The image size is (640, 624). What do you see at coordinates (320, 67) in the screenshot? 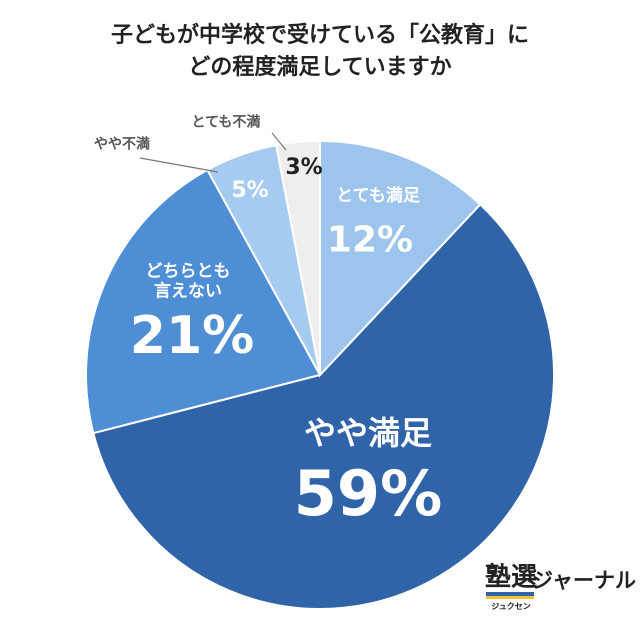
I see `chart-title: どの程度満足していますか` at bounding box center [320, 67].